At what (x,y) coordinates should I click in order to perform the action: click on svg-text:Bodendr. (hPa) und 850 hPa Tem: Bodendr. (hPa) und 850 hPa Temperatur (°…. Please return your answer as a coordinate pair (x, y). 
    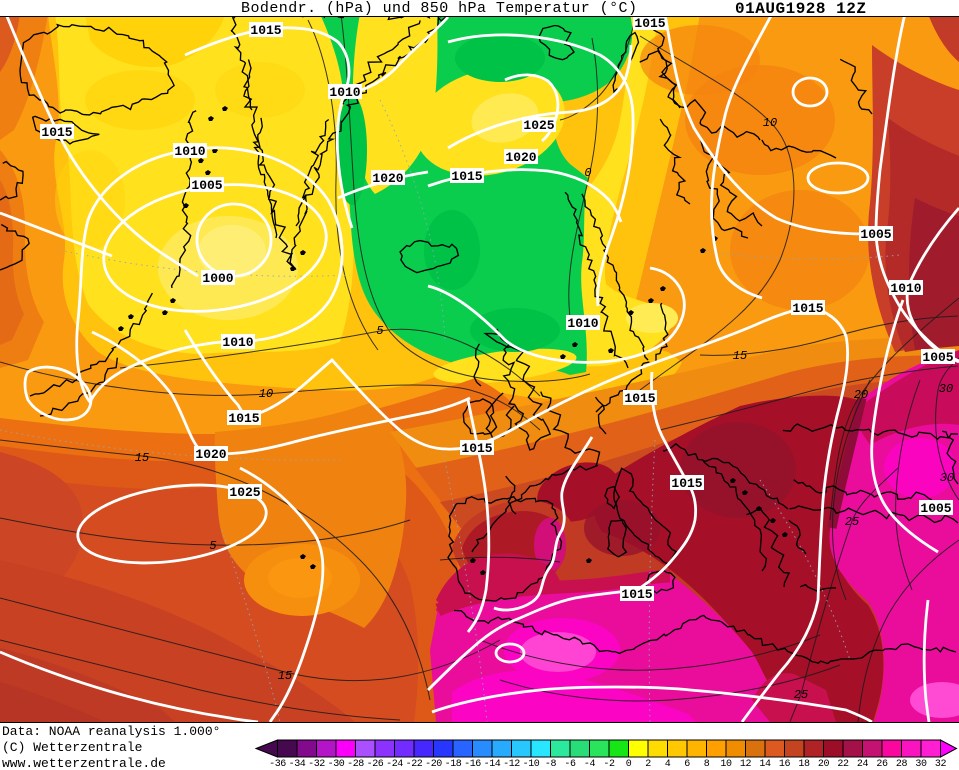
    Looking at the image, I should click on (439, 8).